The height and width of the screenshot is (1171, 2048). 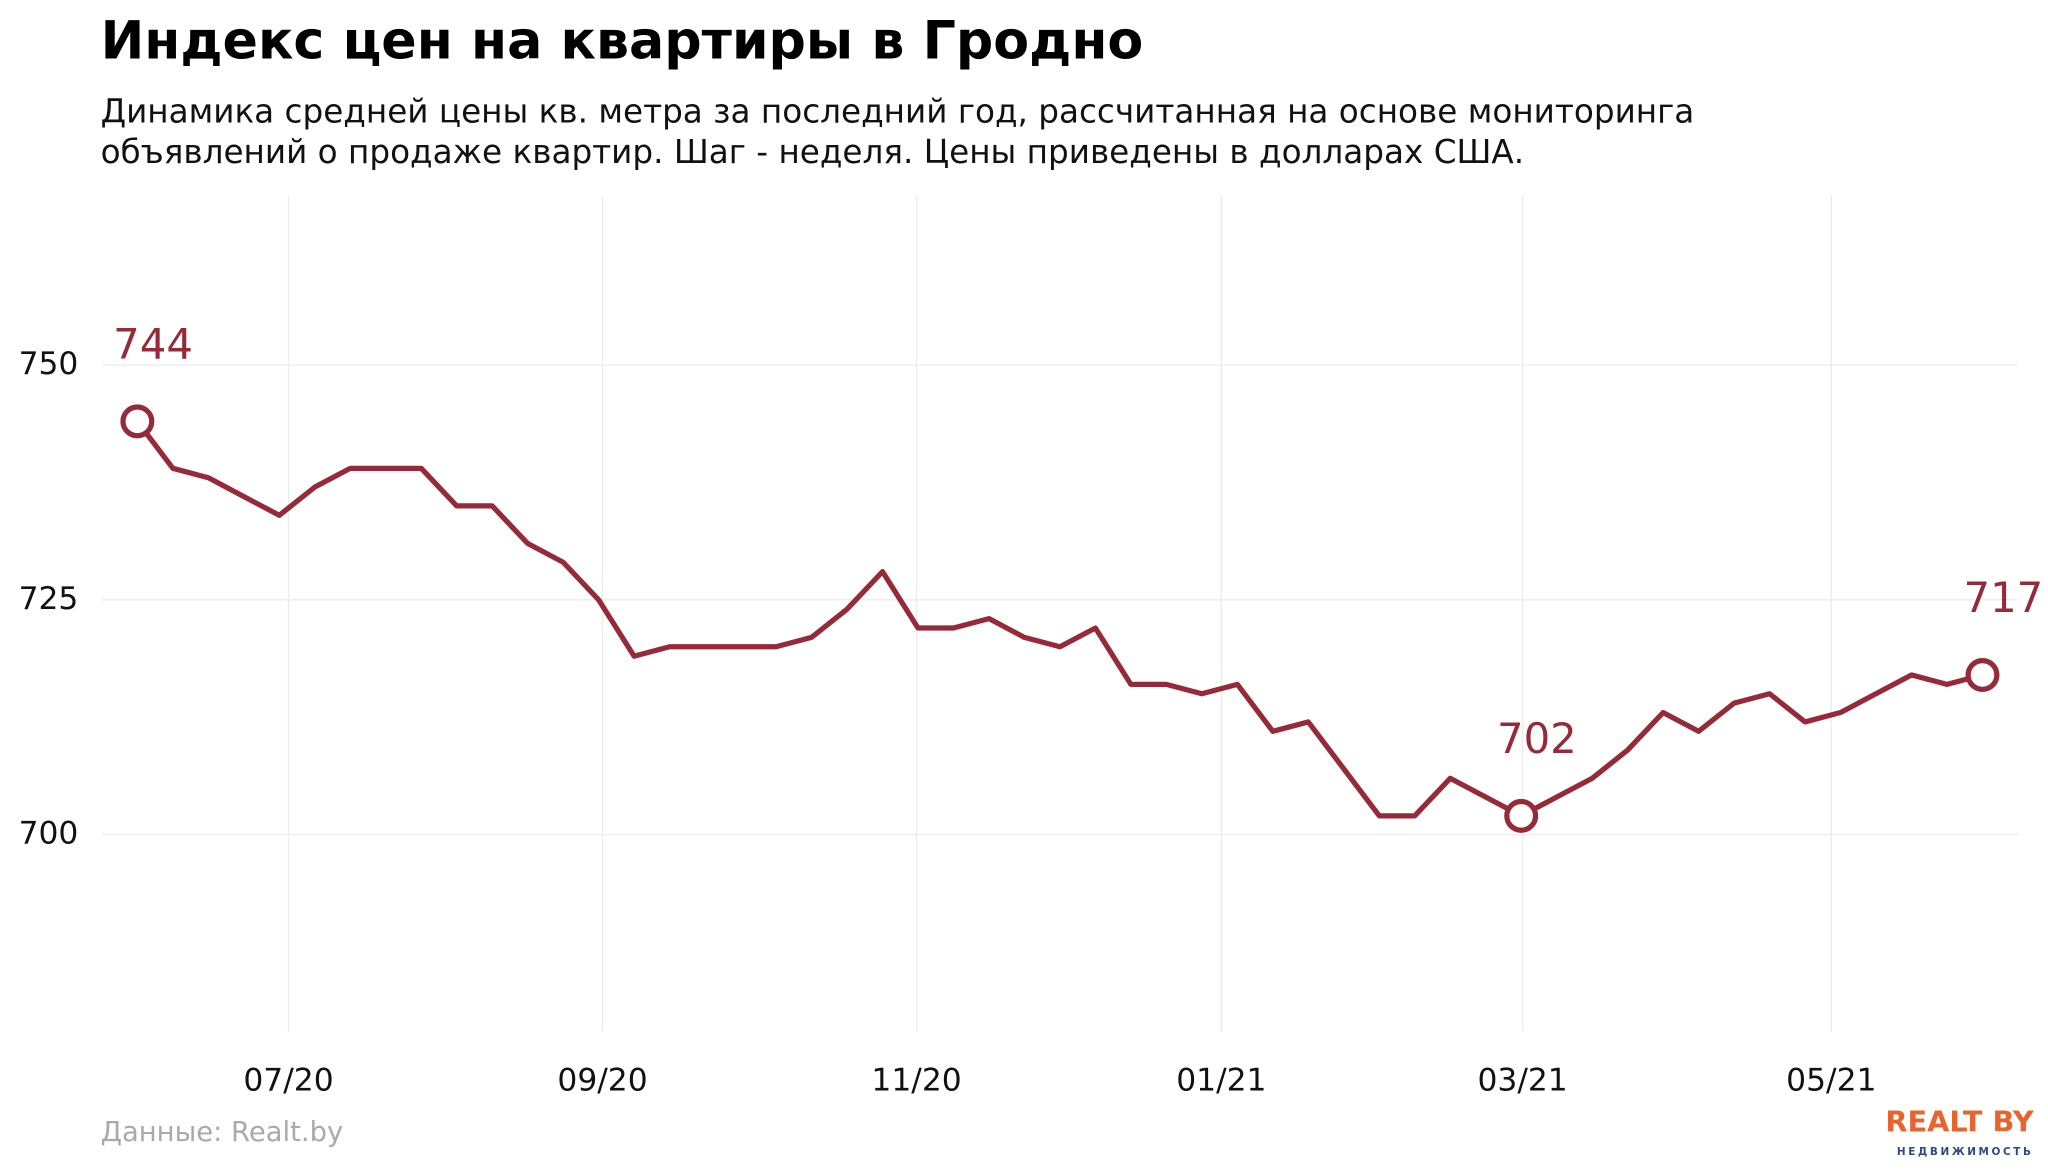 What do you see at coordinates (916, 1081) in the screenshot?
I see `x-tick-label: 11/20` at bounding box center [916, 1081].